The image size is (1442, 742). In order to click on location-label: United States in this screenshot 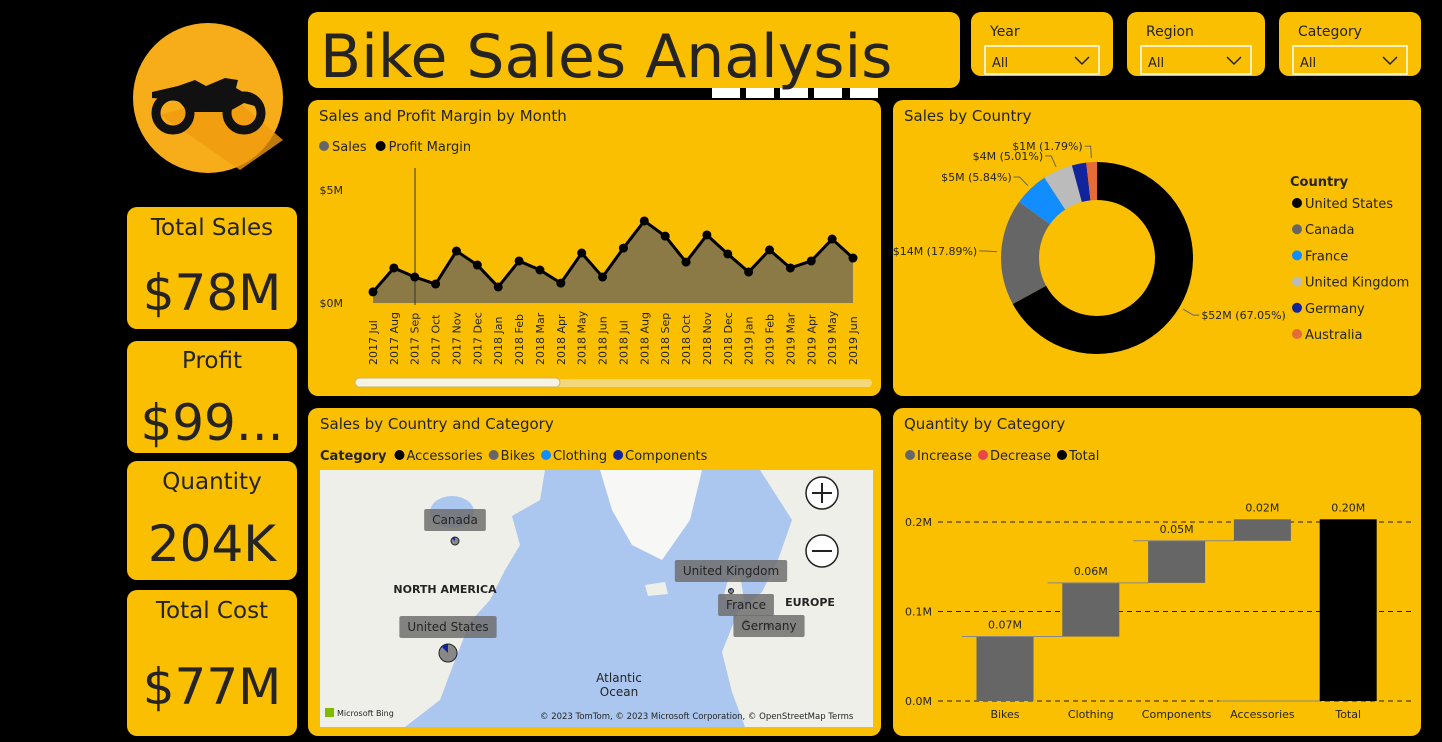, I will do `click(447, 627)`.